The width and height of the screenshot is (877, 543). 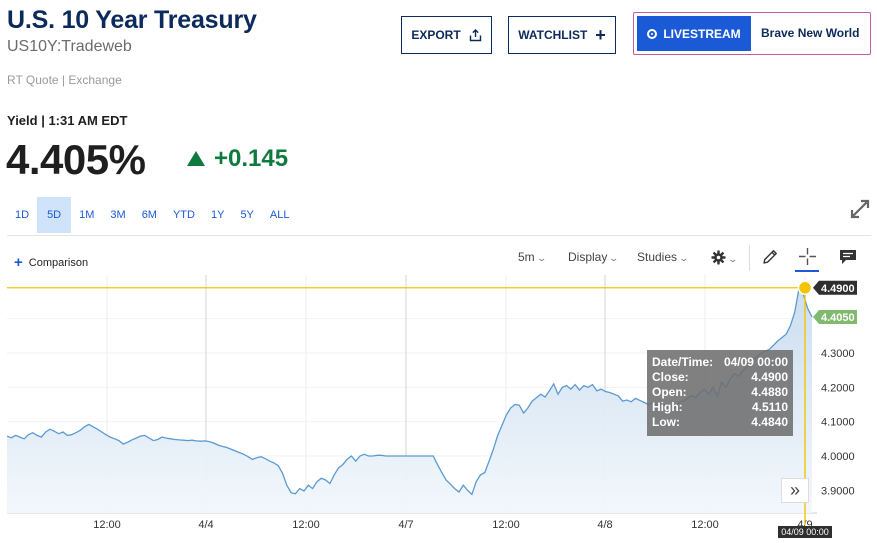 I want to click on display-dropdown: Display ⌄, so click(x=594, y=257).